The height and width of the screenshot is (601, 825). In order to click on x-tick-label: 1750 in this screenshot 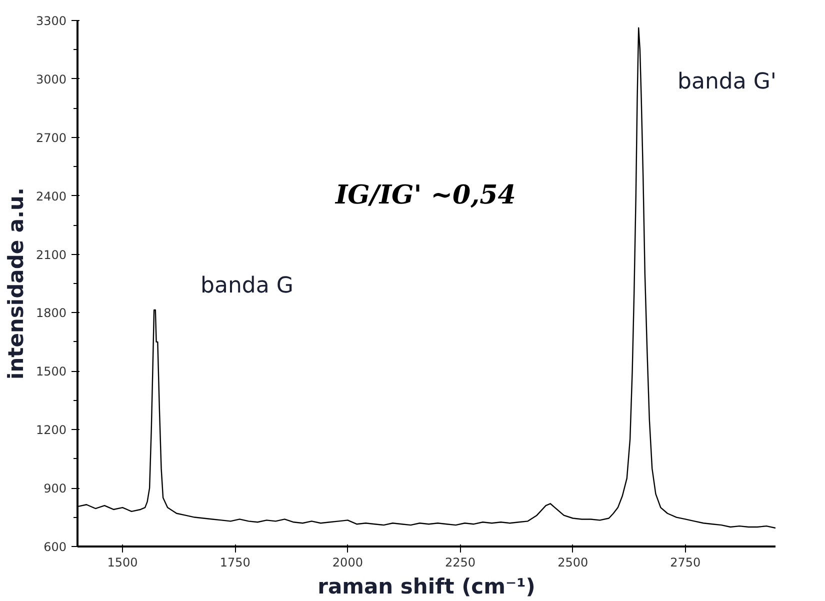, I will do `click(235, 563)`.